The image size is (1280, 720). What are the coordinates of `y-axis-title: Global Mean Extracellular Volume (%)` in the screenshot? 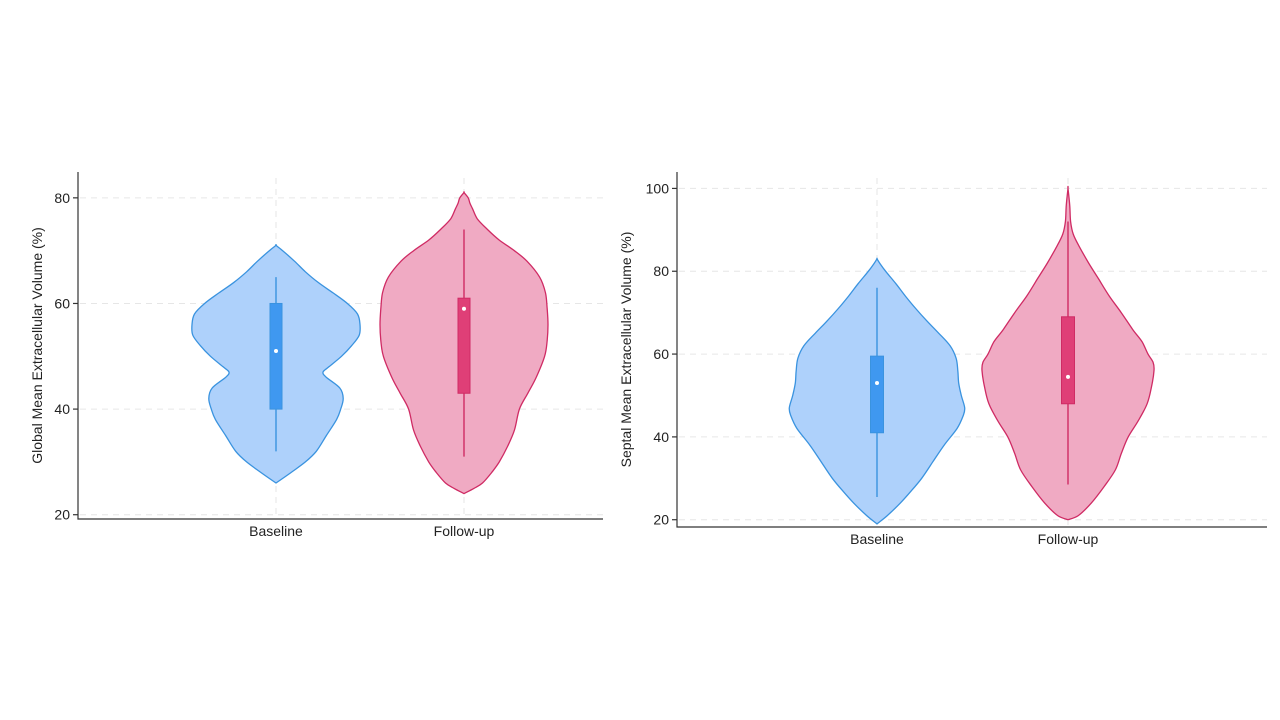 It's located at (37, 345).